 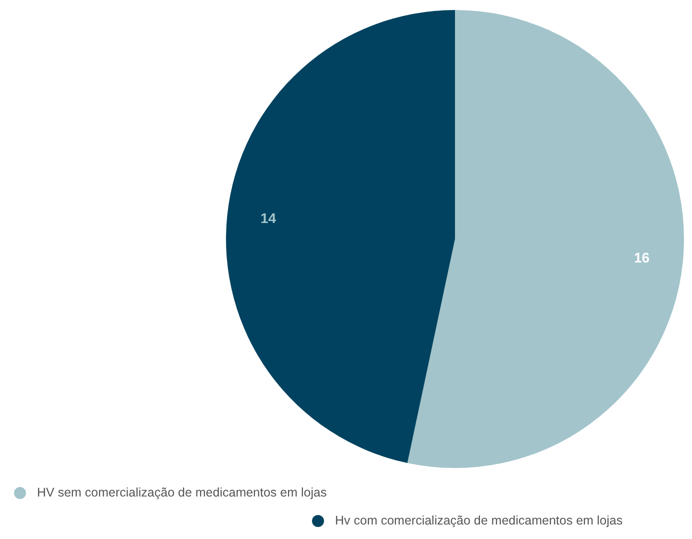 What do you see at coordinates (479, 520) in the screenshot?
I see `legend-label: Hv com comercialização de medicamentos em lojas` at bounding box center [479, 520].